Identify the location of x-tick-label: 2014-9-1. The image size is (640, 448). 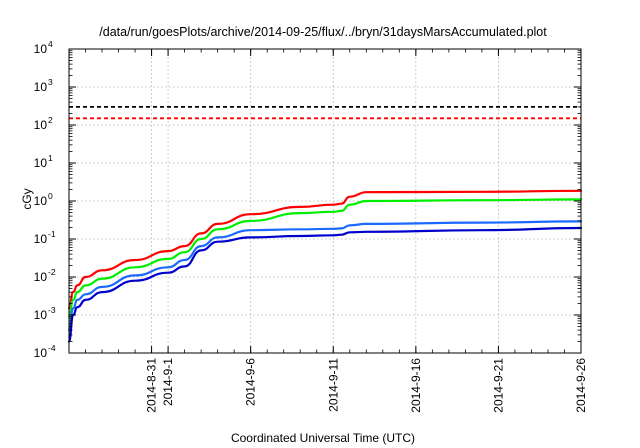
(168, 382).